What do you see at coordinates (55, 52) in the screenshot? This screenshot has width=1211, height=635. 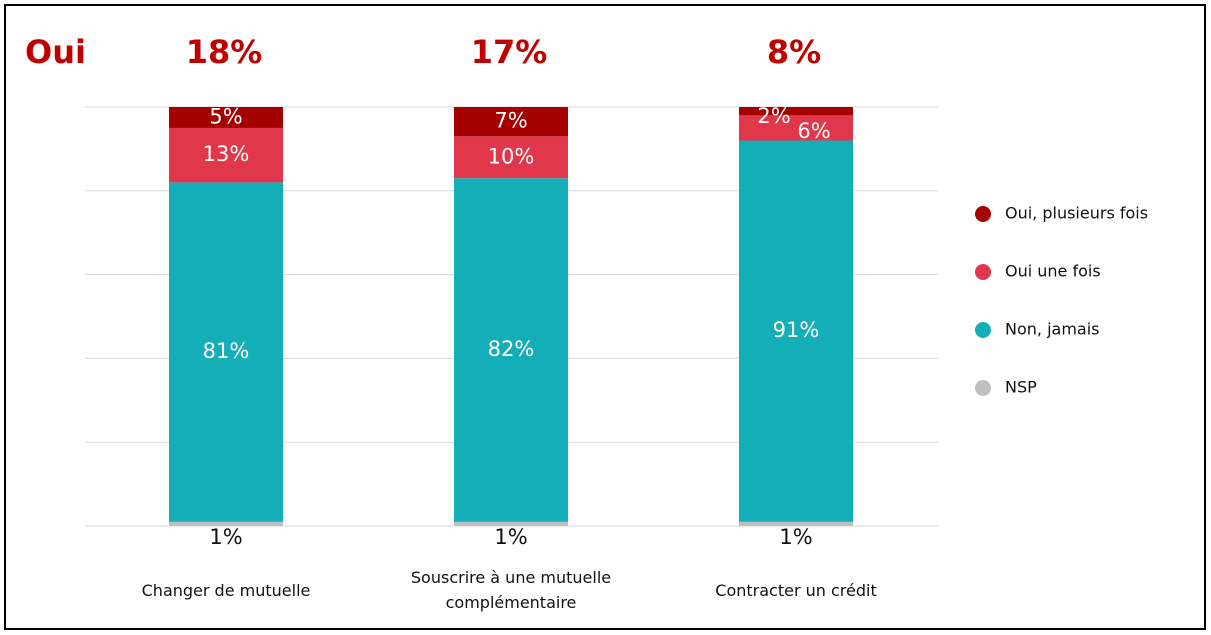 I see `oui-label: Oui` at bounding box center [55, 52].